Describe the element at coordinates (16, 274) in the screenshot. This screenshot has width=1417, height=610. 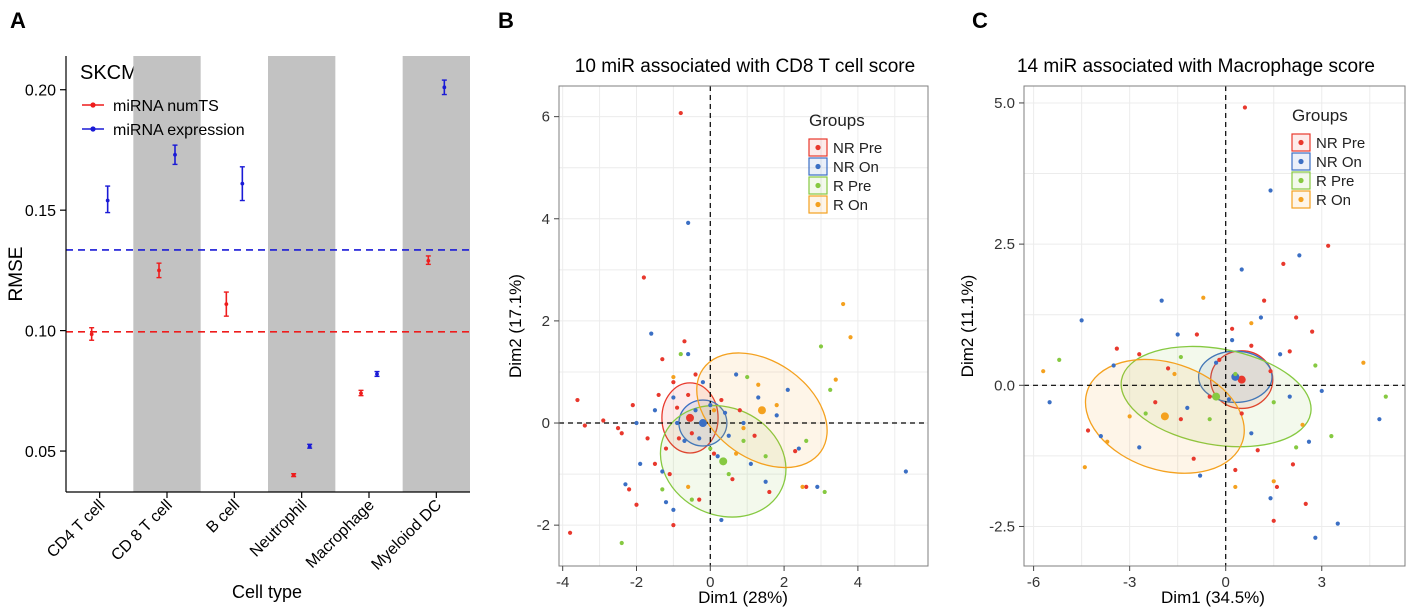
I see `panel-a-y-axis-label: RMSE` at that location.